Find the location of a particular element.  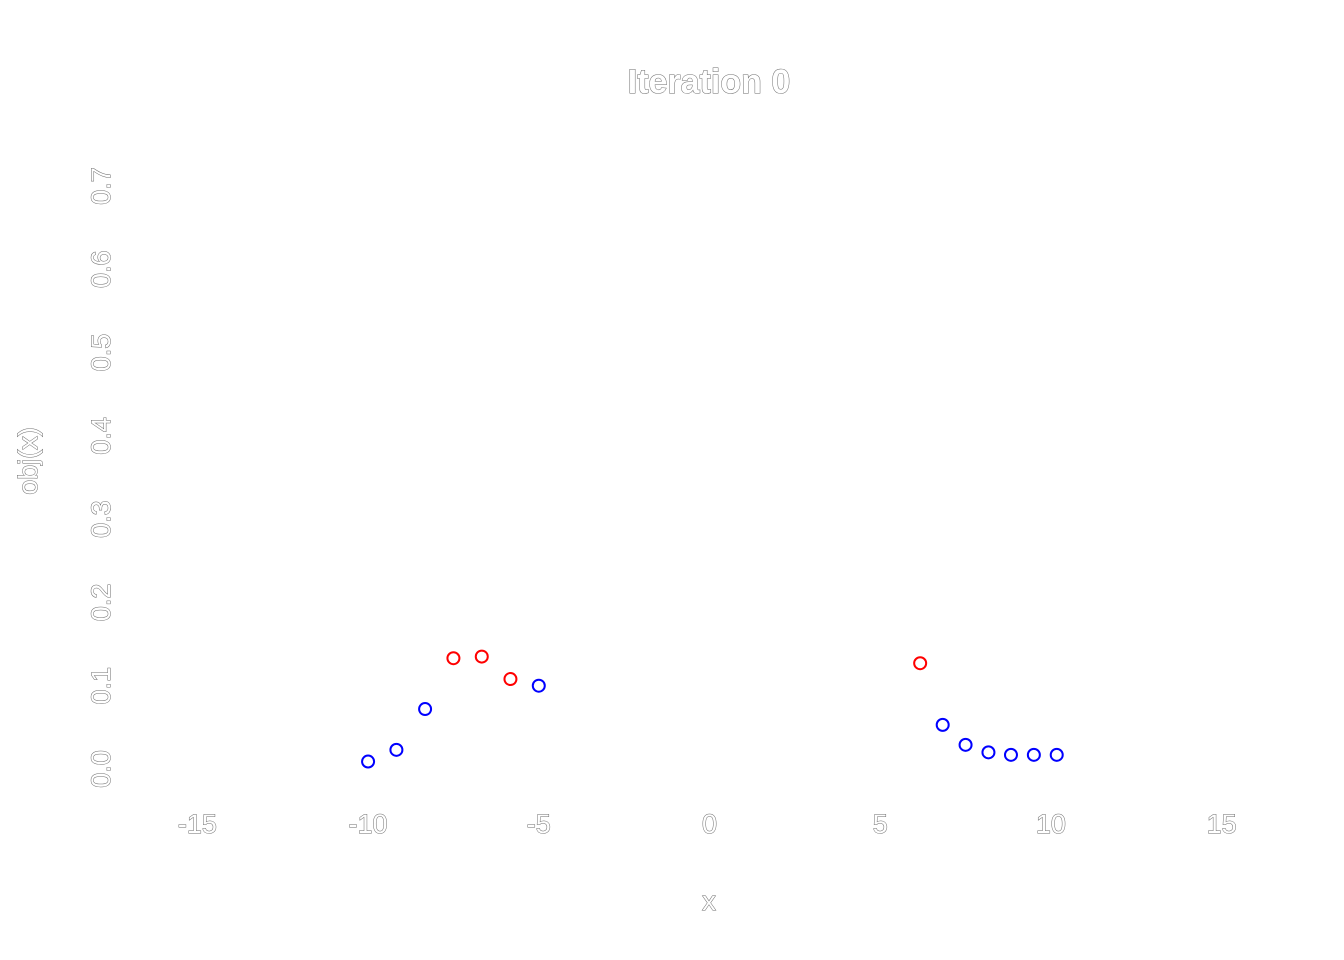

x-axis-ticks: -15 -10 -5 0 5 10 15 is located at coordinates (707, 824).